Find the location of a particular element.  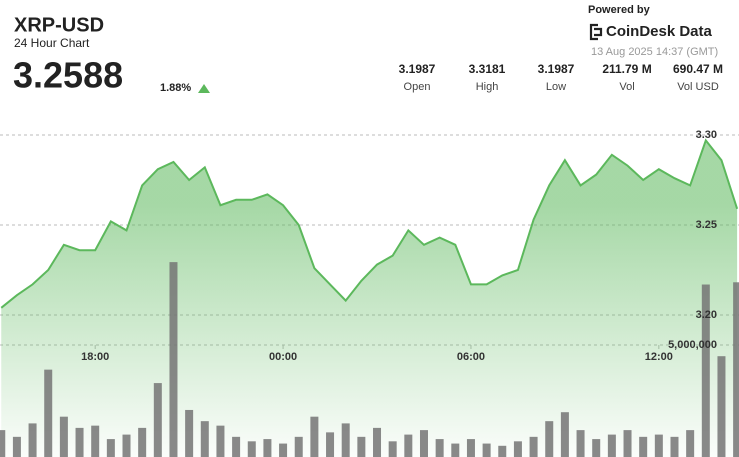

x-tick-label: 00:00 is located at coordinates (283, 357).